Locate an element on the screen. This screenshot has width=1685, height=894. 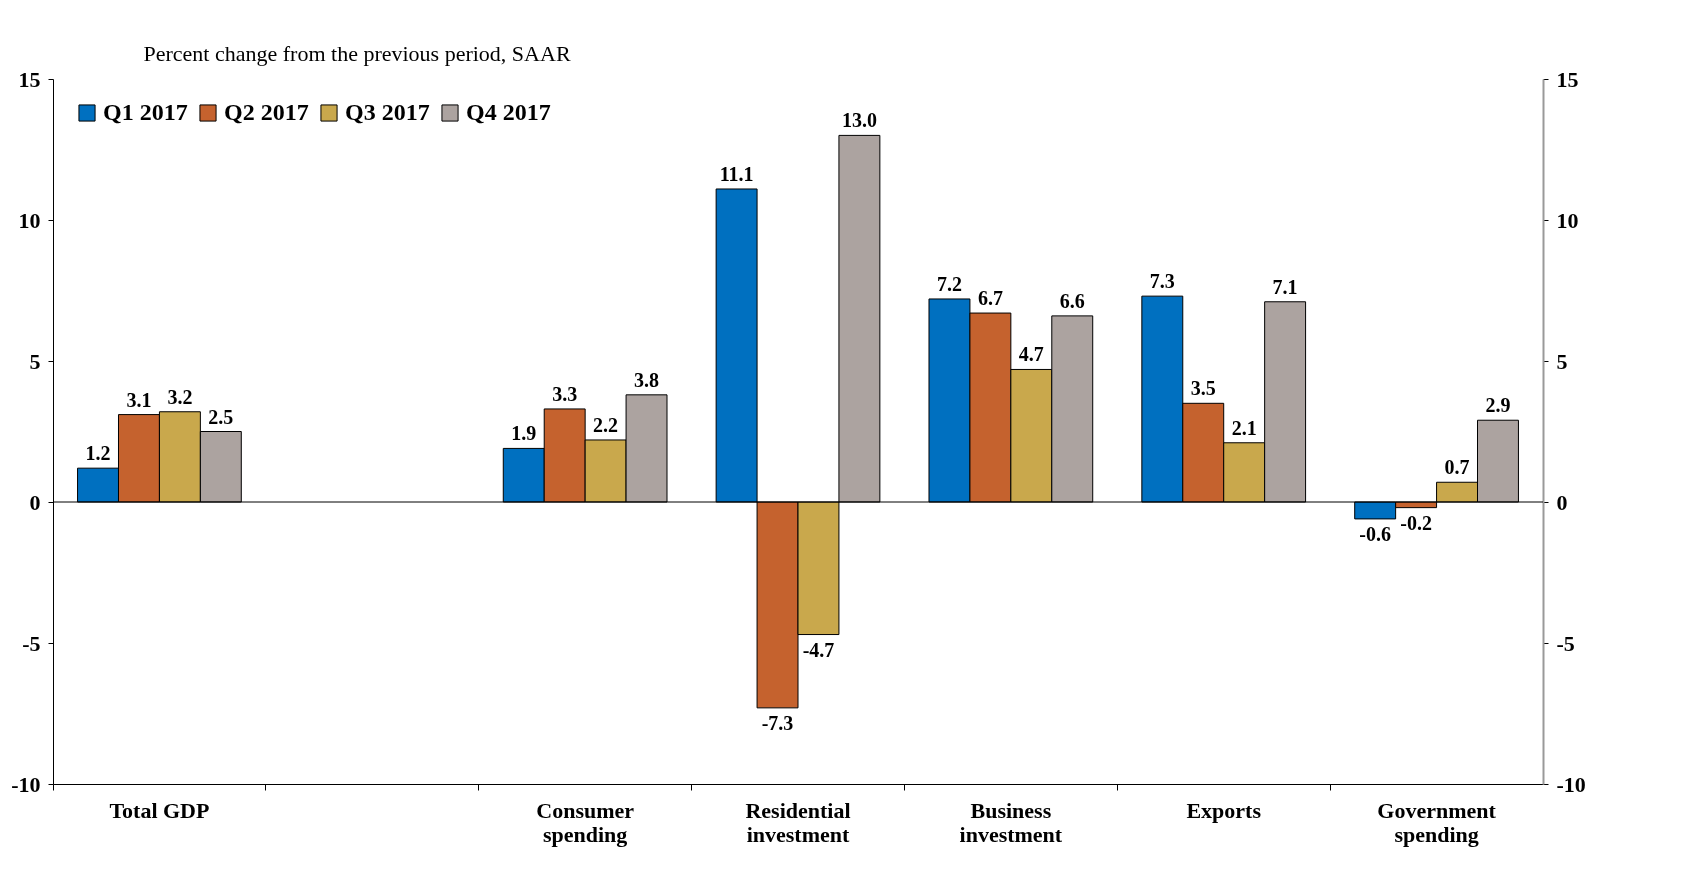
y-tick-label: 15 is located at coordinates (29, 79).